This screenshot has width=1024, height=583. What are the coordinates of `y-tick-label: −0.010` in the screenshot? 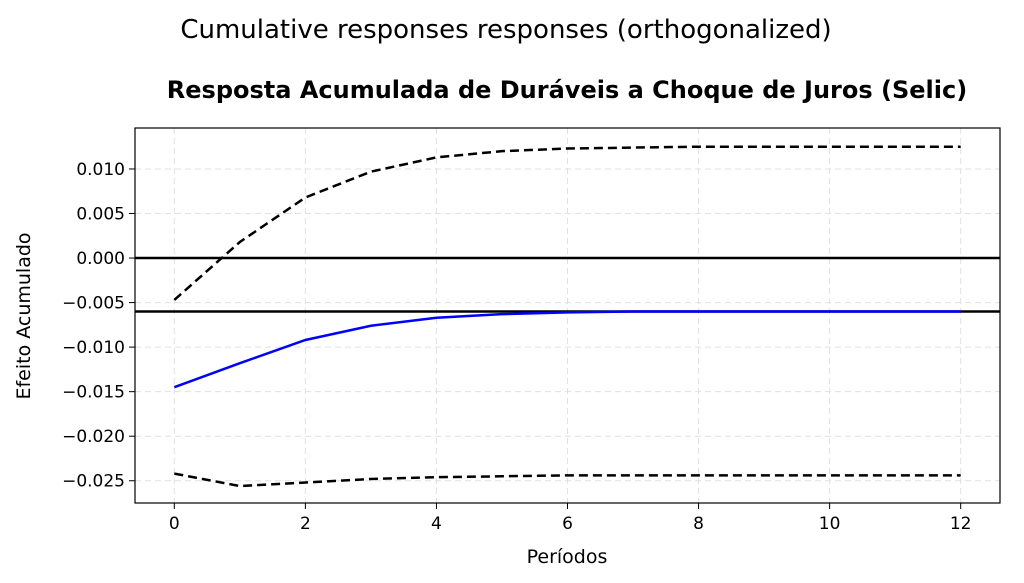 It's located at (93, 348).